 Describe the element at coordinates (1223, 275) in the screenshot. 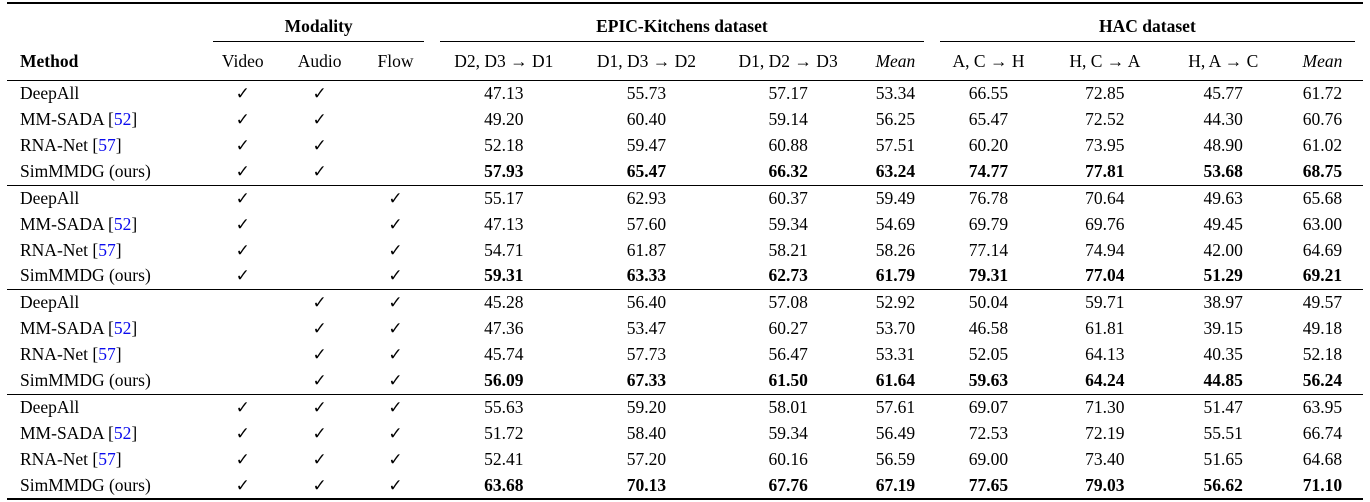

I see `value-cell: 51.29` at that location.